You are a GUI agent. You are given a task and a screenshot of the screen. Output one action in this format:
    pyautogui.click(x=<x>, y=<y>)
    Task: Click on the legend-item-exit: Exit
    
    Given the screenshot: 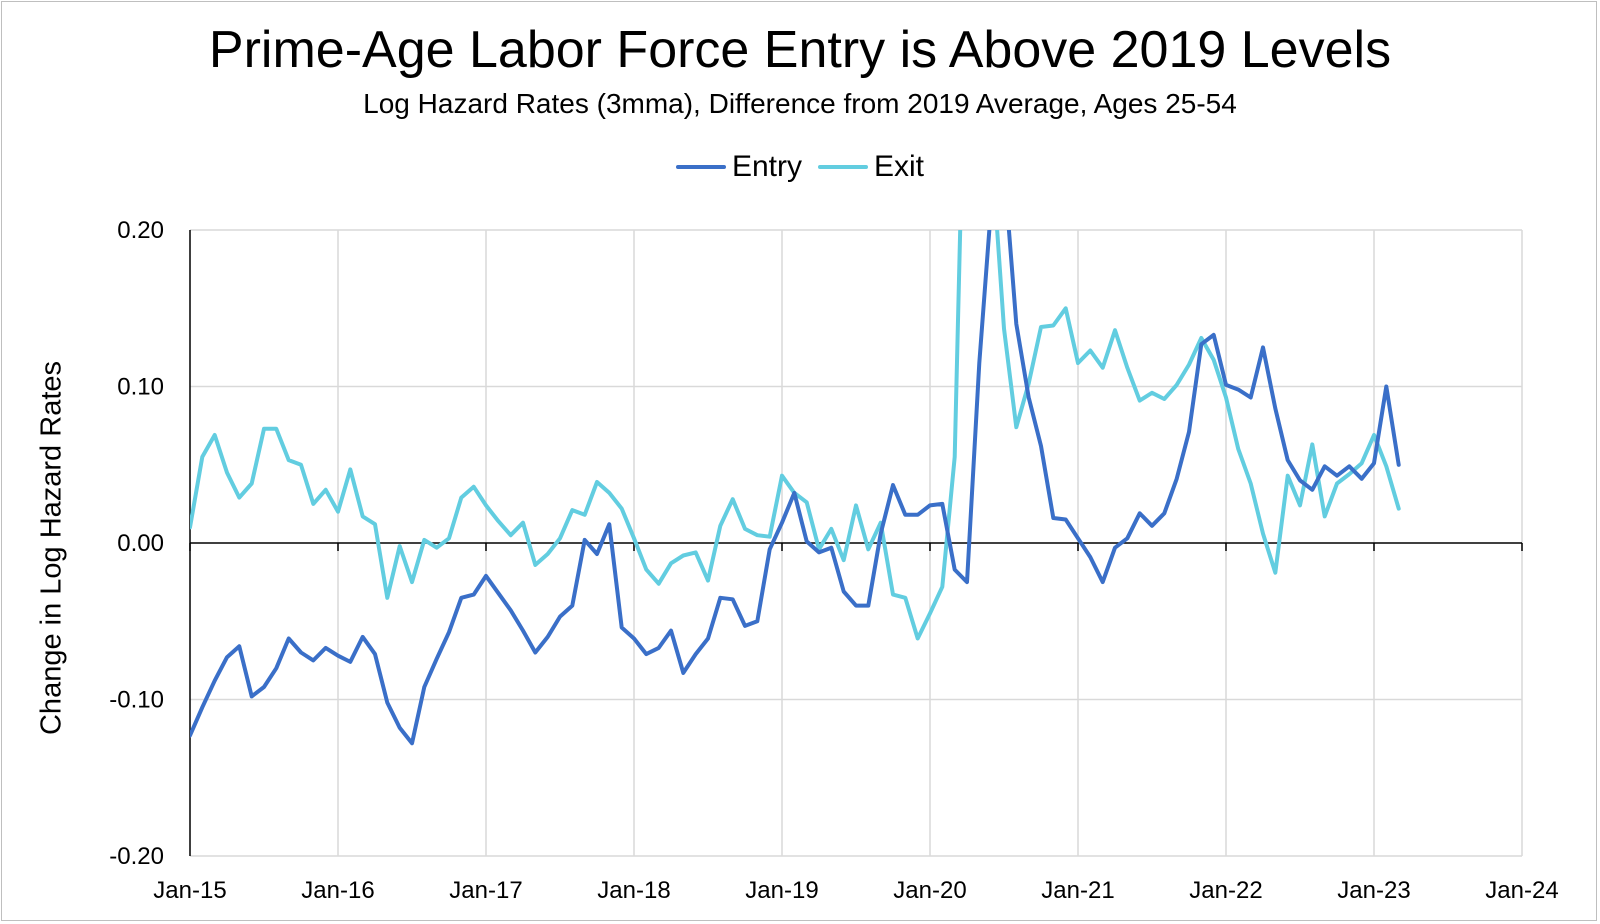 What is the action you would take?
    pyautogui.click(x=871, y=167)
    